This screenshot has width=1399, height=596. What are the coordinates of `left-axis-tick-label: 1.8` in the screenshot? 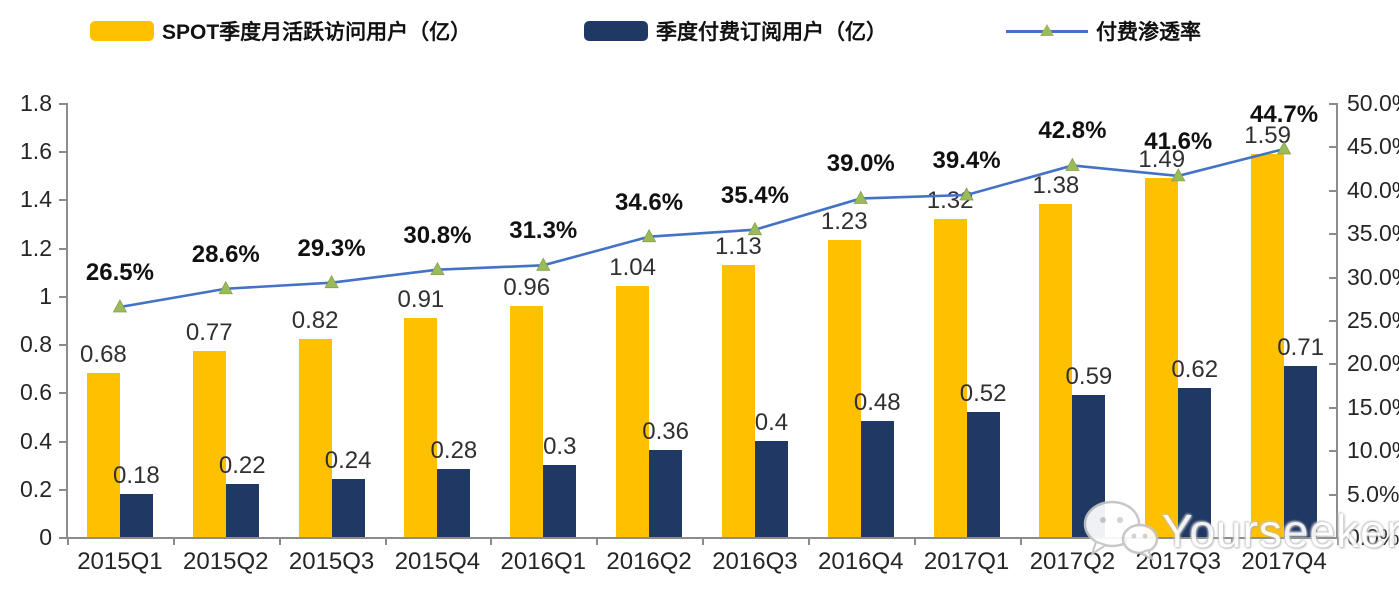 It's located at (36, 103).